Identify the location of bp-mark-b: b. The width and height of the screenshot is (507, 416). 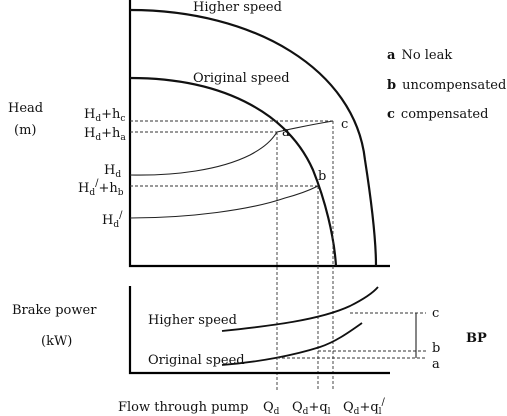
(436, 348).